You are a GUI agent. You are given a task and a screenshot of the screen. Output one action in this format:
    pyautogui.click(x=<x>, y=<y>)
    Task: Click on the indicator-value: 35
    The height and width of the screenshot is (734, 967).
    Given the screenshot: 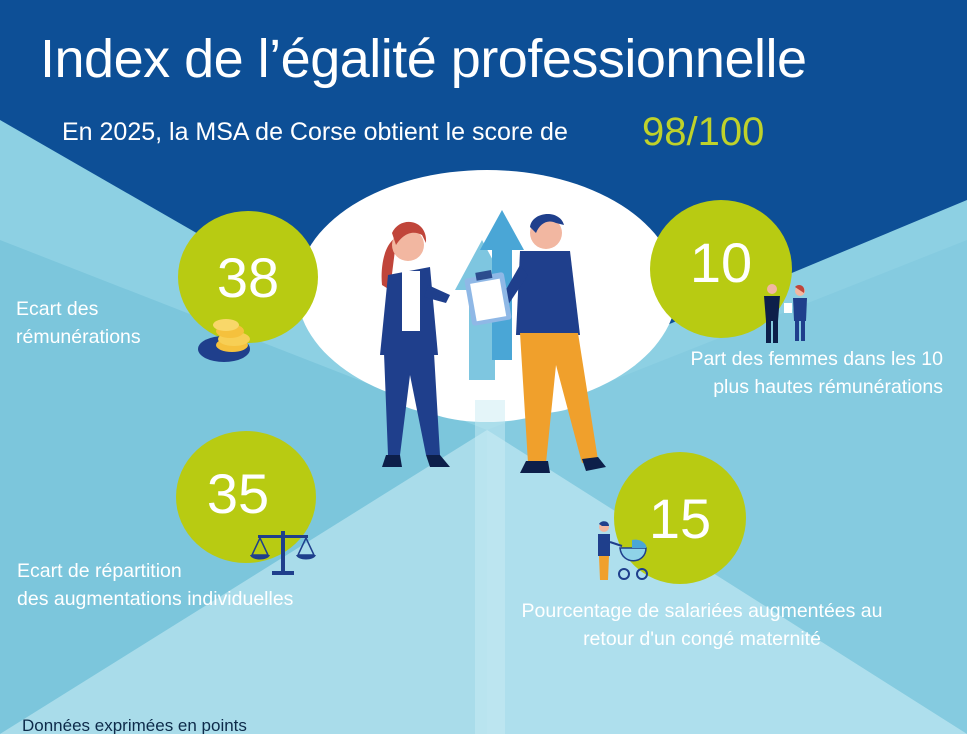 What is the action you would take?
    pyautogui.click(x=238, y=493)
    